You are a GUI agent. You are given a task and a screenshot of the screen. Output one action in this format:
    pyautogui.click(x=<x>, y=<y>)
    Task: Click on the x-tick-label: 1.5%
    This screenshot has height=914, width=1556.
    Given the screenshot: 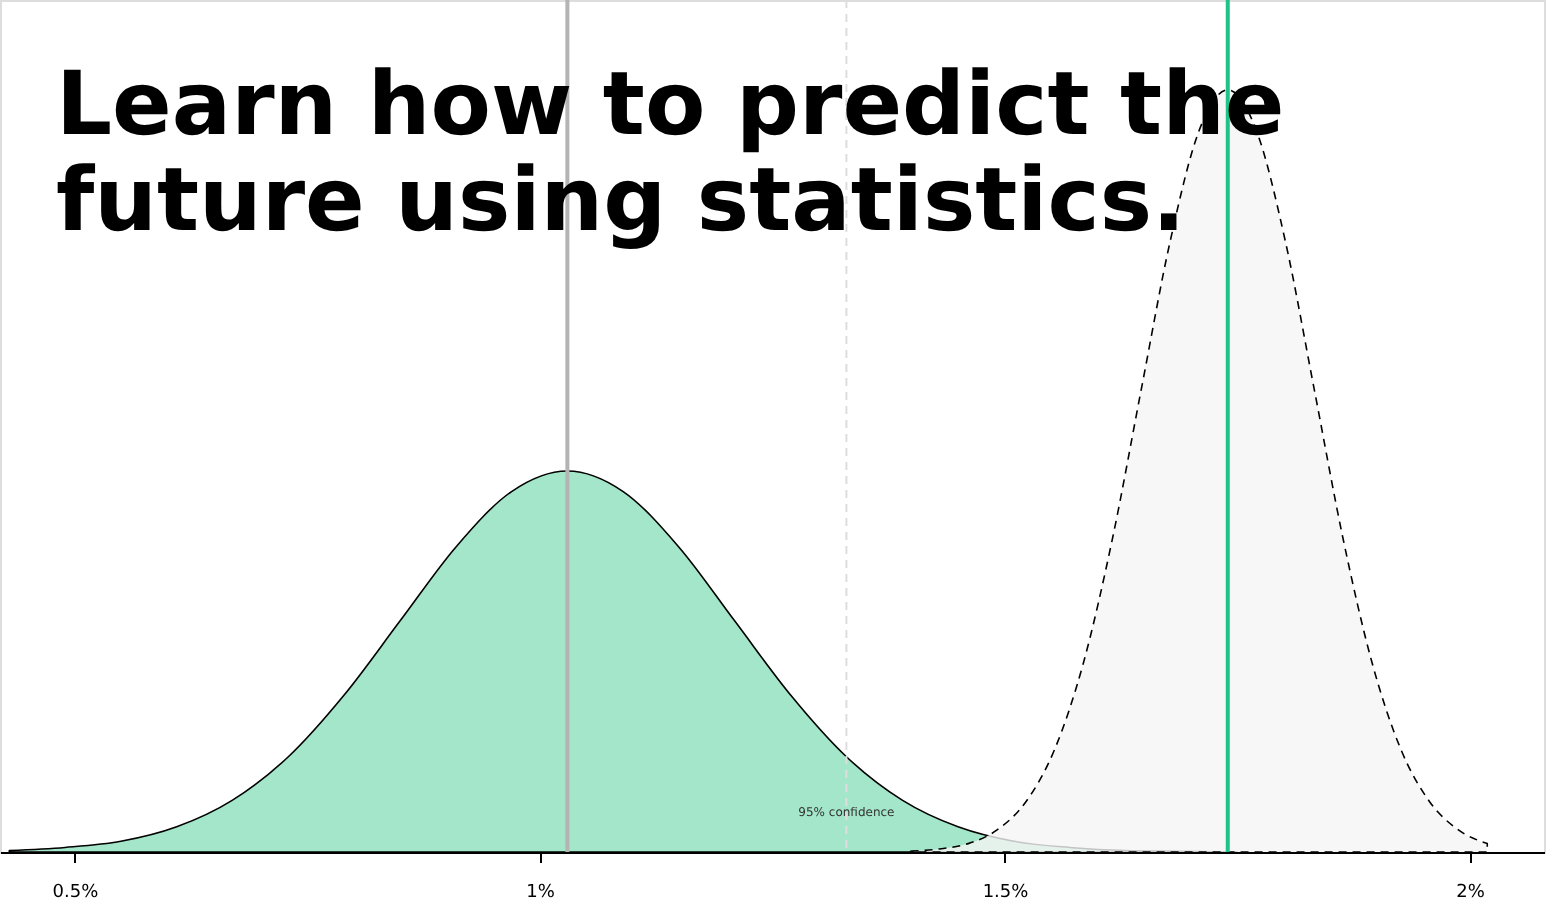 What is the action you would take?
    pyautogui.click(x=1006, y=893)
    